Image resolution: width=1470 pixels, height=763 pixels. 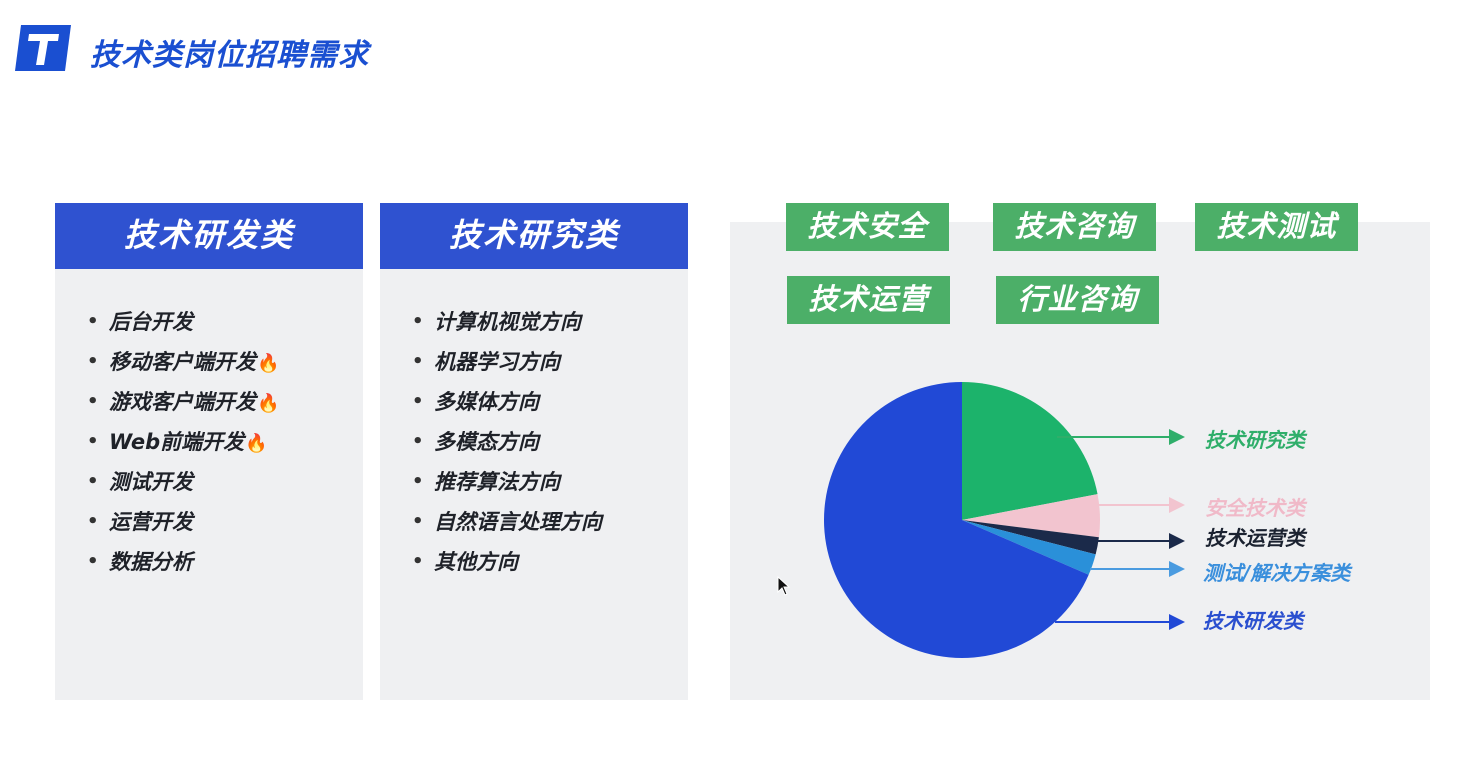 What do you see at coordinates (151, 562) in the screenshot?
I see `list-item-label: 数据分析` at bounding box center [151, 562].